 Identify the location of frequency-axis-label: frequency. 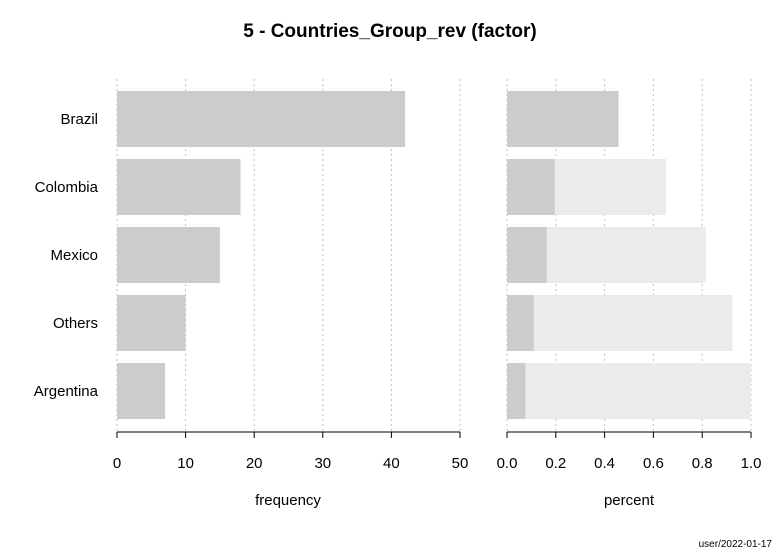
(288, 500).